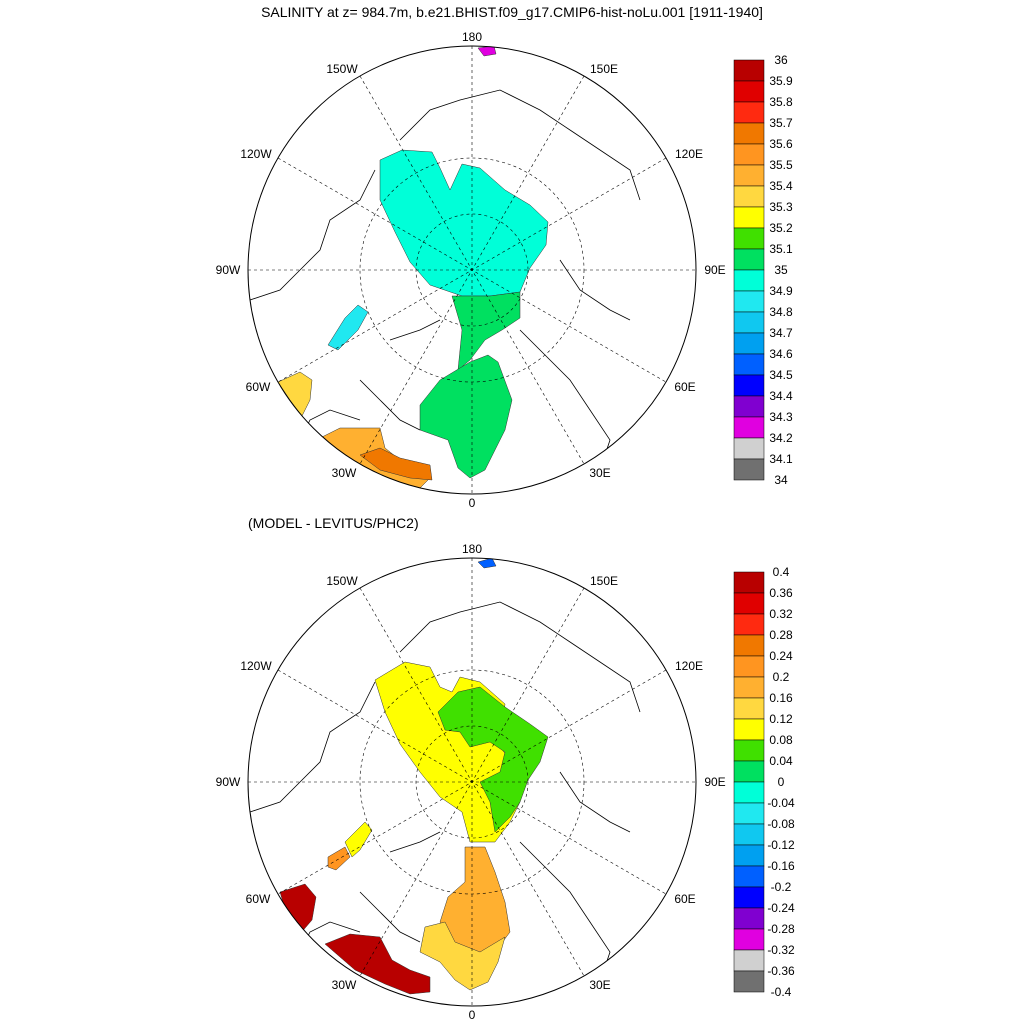  I want to click on colorbar-label: 34.7, so click(781, 333).